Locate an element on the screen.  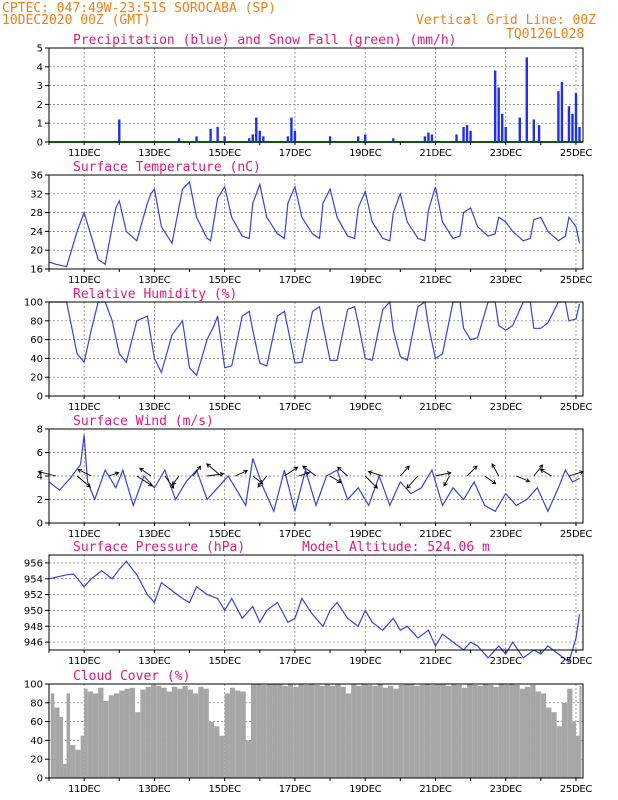
x-tick-label: 19DEC is located at coordinates (365, 280).